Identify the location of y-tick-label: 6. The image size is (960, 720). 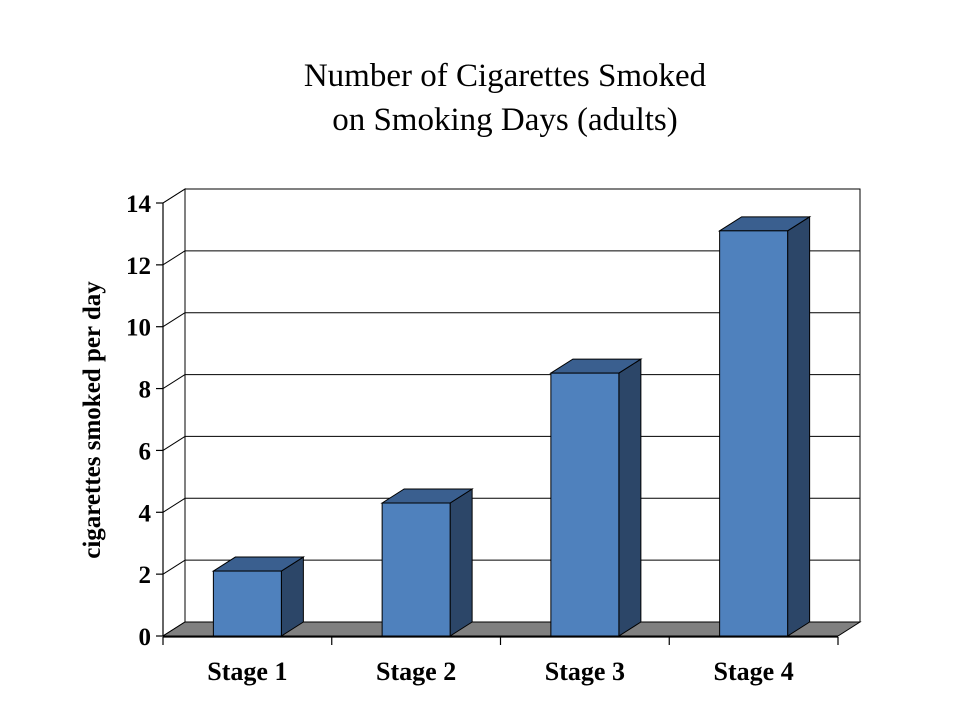
(145, 451).